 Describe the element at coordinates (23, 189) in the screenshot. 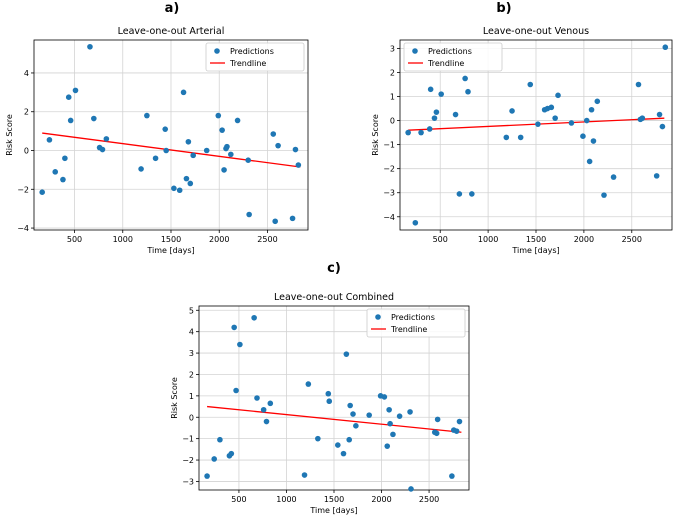

I see `y-tick-label: −2` at that location.